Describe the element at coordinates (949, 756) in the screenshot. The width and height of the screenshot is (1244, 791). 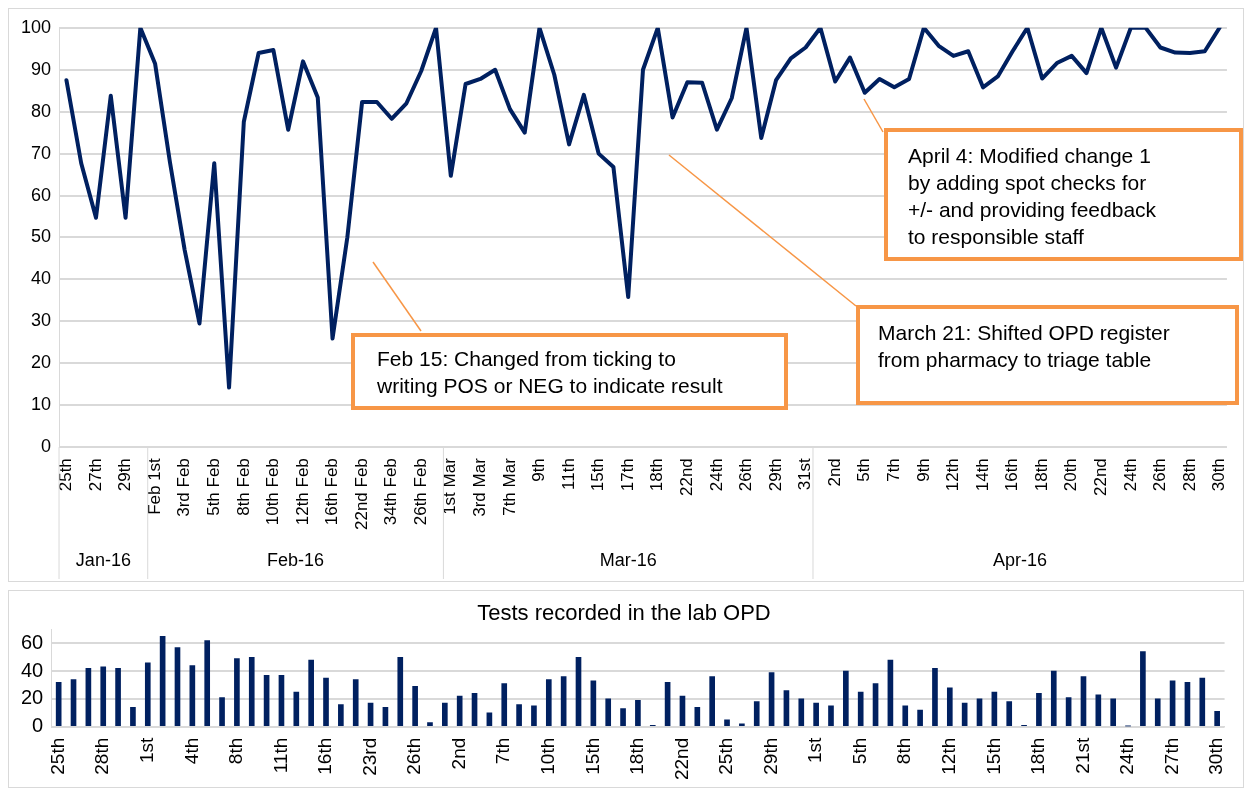
I see `x-tick-label: 12th` at that location.